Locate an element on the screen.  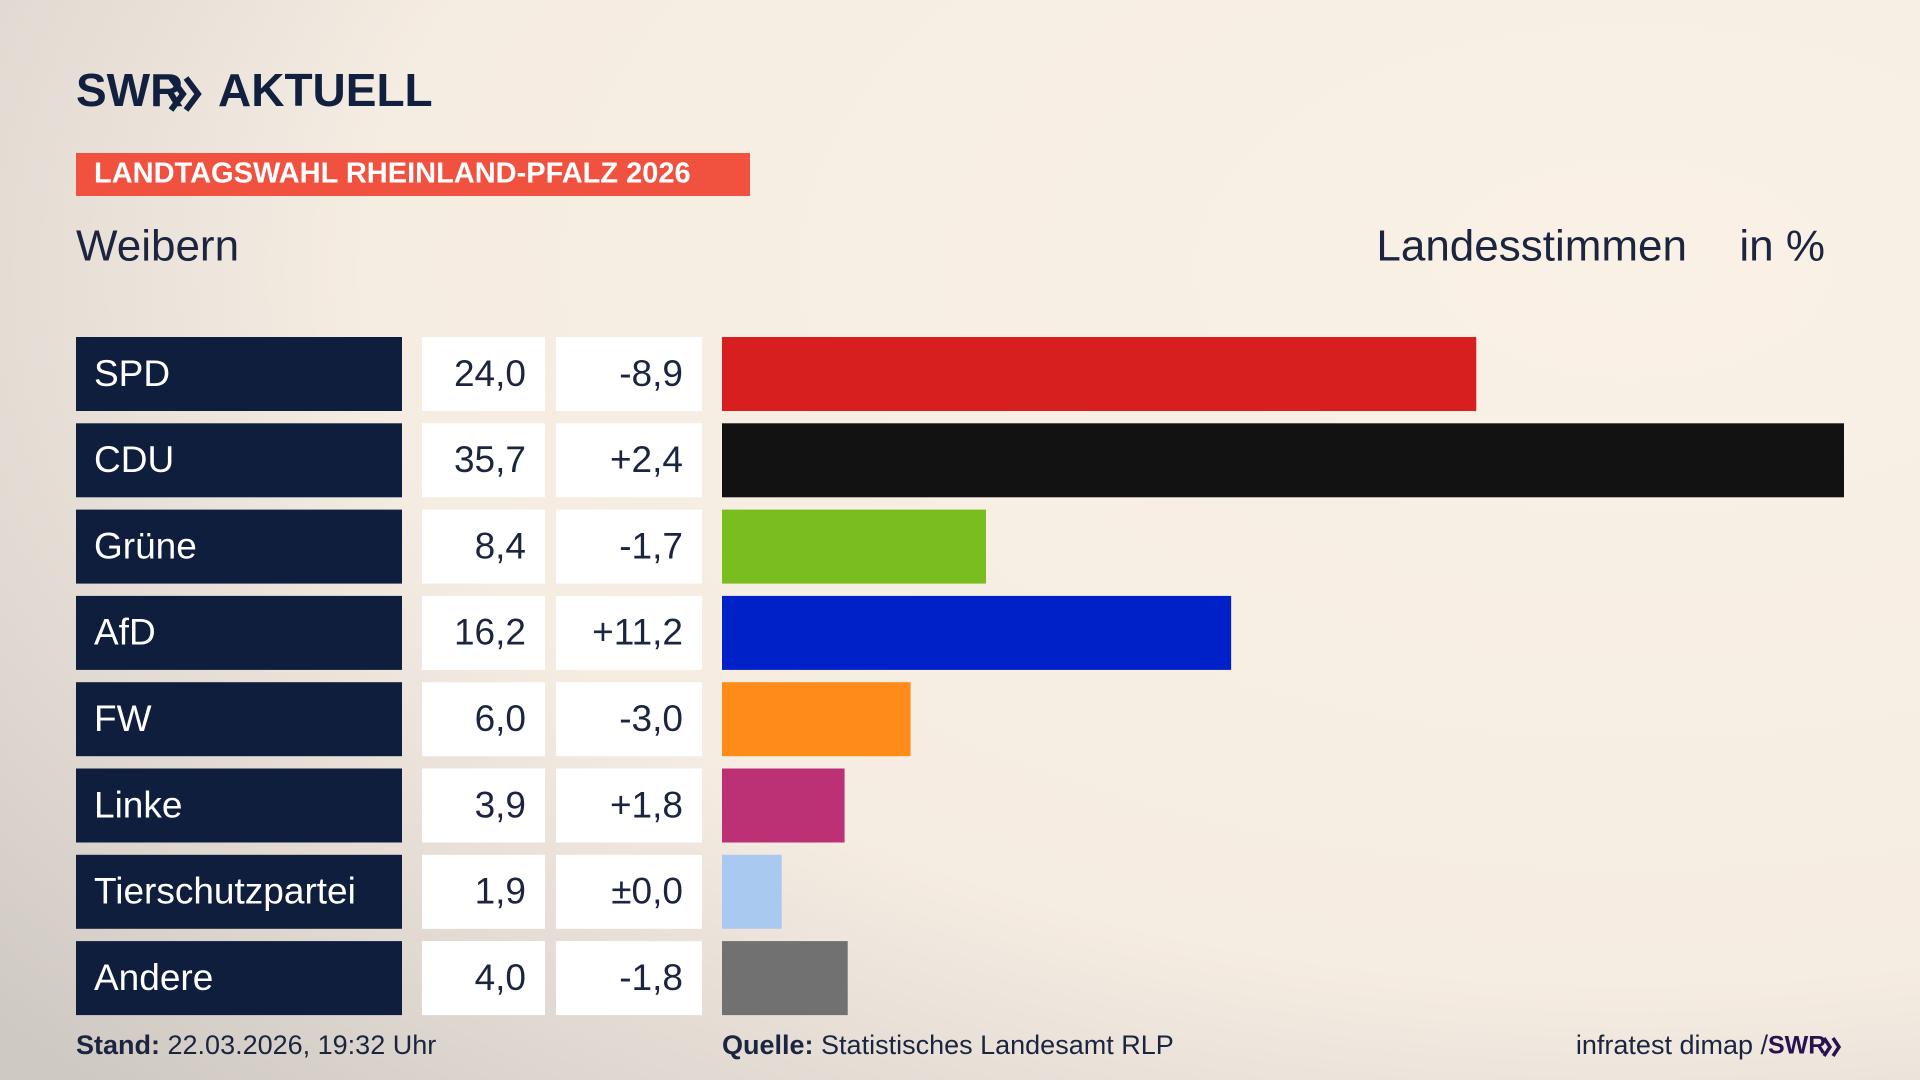
party-name: CDU is located at coordinates (134, 459).